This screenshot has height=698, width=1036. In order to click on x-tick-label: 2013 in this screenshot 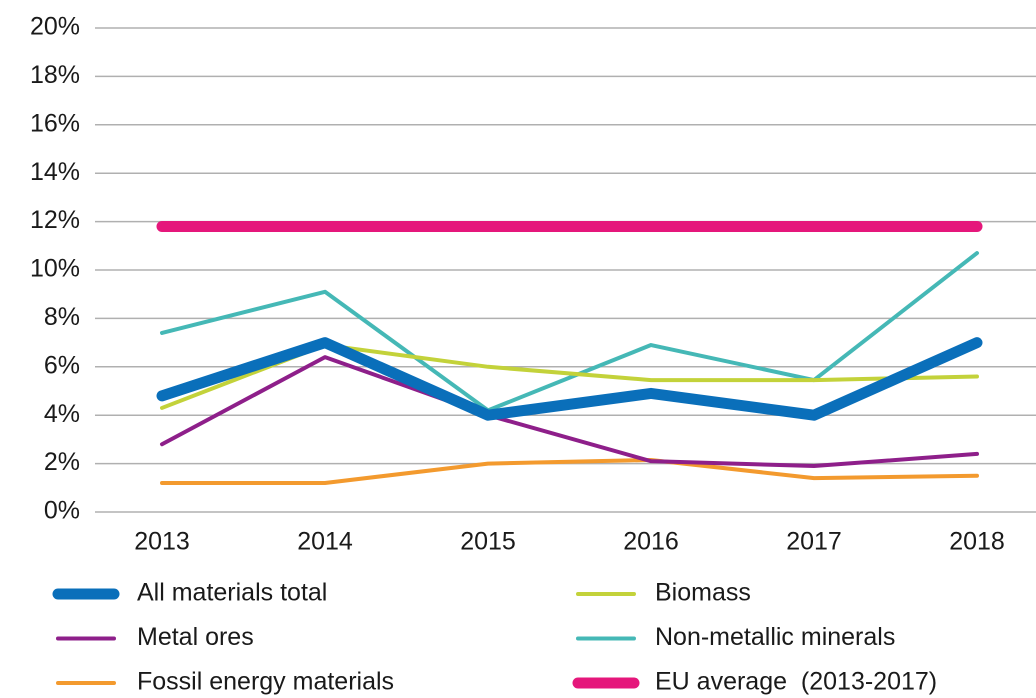, I will do `click(162, 542)`.